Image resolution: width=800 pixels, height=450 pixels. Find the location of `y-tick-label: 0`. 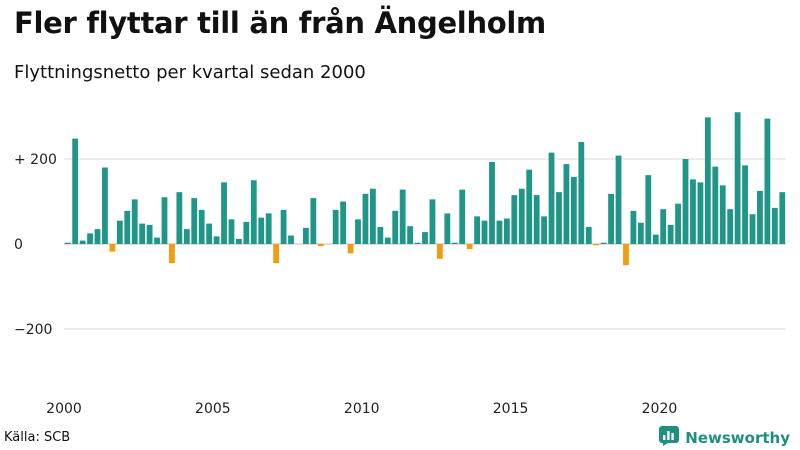

y-tick-label: 0 is located at coordinates (18, 245).